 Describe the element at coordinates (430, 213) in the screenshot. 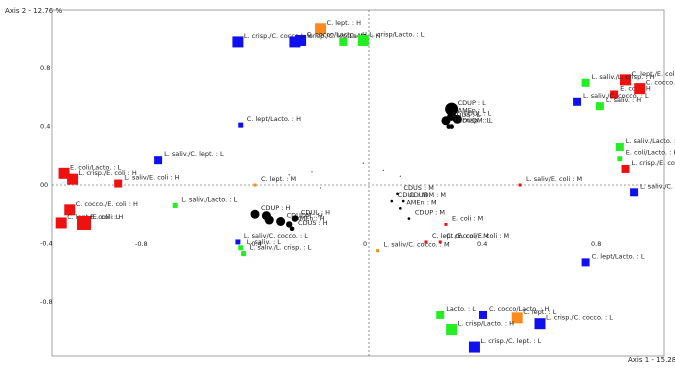

I see `data-point-label: CDUP : M` at that location.